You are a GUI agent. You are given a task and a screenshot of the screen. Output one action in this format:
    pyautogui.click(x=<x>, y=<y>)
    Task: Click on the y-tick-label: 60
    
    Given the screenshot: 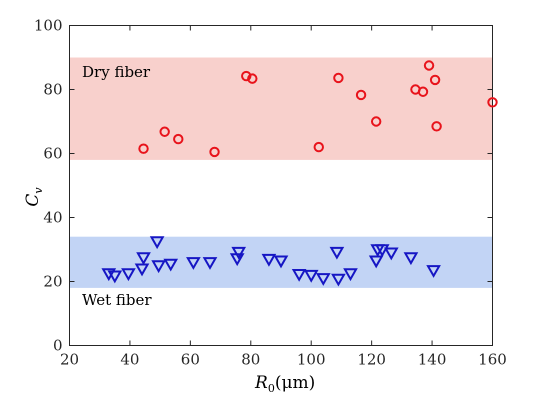 What is the action you would take?
    pyautogui.click(x=52, y=154)
    